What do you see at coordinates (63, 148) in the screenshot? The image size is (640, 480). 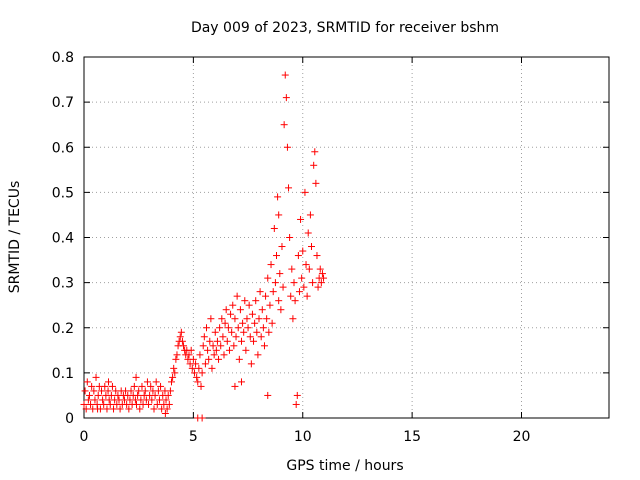 I see `y-tick-label: 0.6` at bounding box center [63, 148].